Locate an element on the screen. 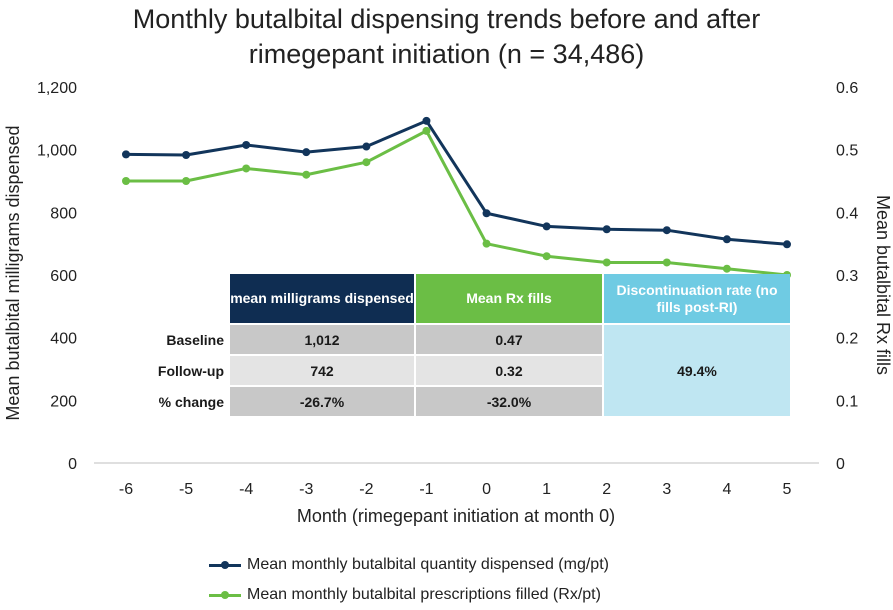 This screenshot has height=610, width=893. cell-rx: 0.47 is located at coordinates (509, 339).